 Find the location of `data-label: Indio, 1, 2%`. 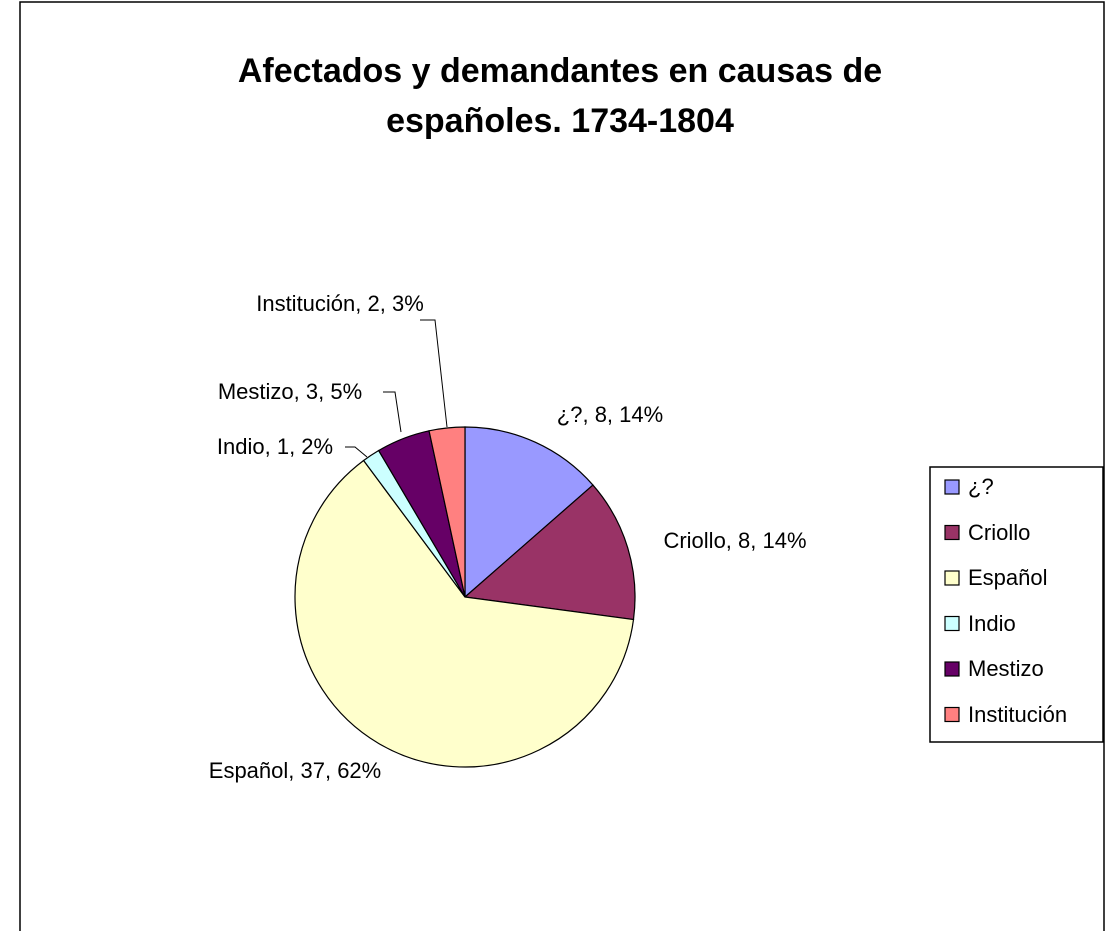

data-label: Indio, 1, 2% is located at coordinates (275, 446).